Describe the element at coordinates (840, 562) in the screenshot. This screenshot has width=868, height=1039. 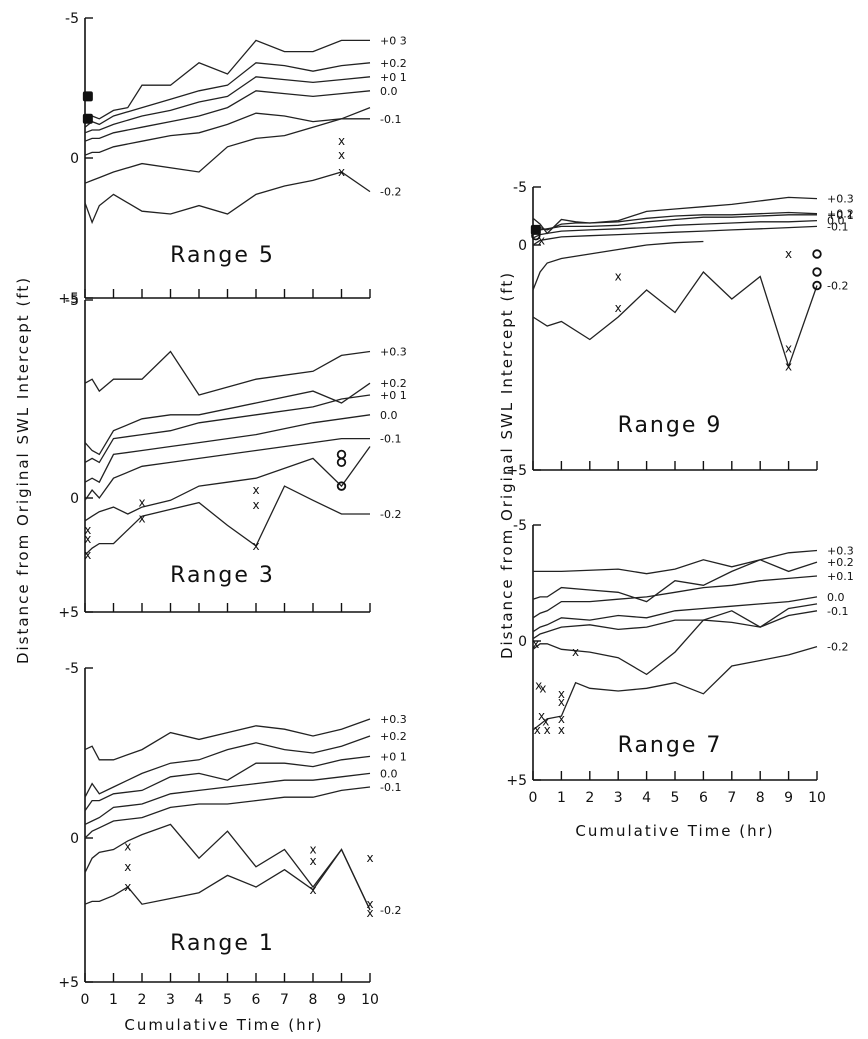
I see `range-7-series-label: +0.2` at that location.